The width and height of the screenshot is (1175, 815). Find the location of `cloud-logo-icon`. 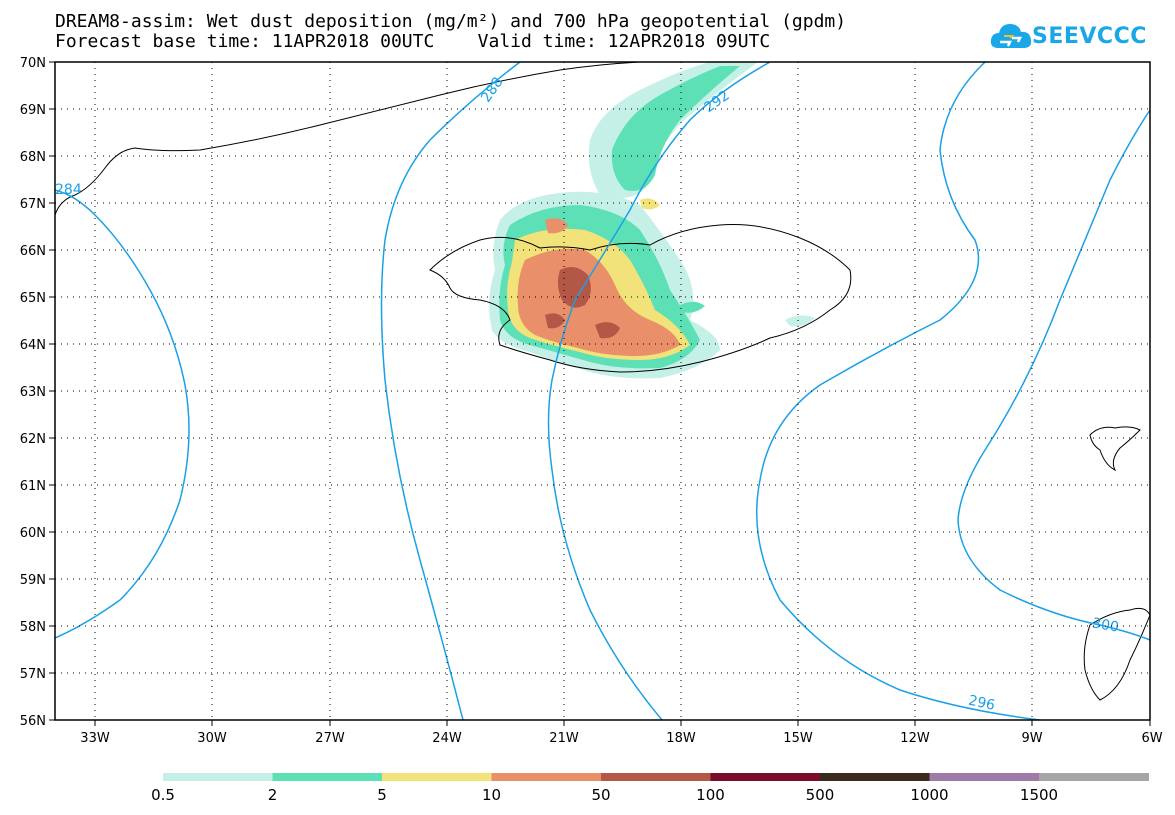

cloud-logo-icon is located at coordinates (1011, 36).